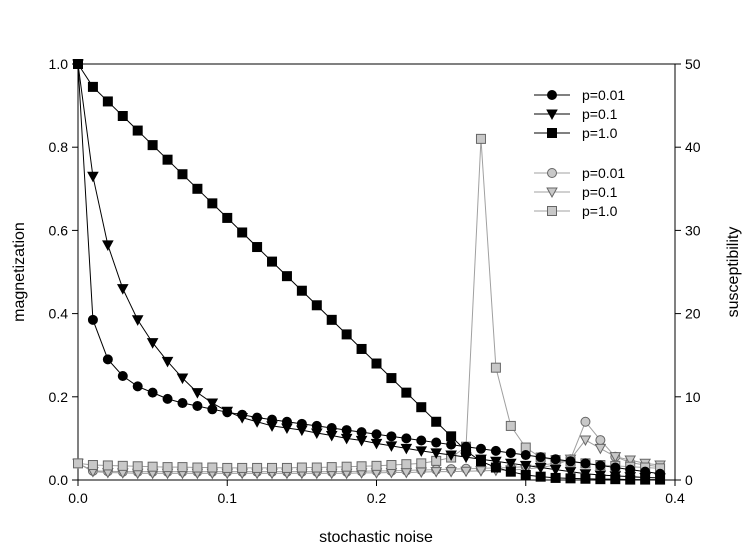 The width and height of the screenshot is (747, 554). What do you see at coordinates (552, 95) in the screenshot?
I see `legend-left-circle-marker` at bounding box center [552, 95].